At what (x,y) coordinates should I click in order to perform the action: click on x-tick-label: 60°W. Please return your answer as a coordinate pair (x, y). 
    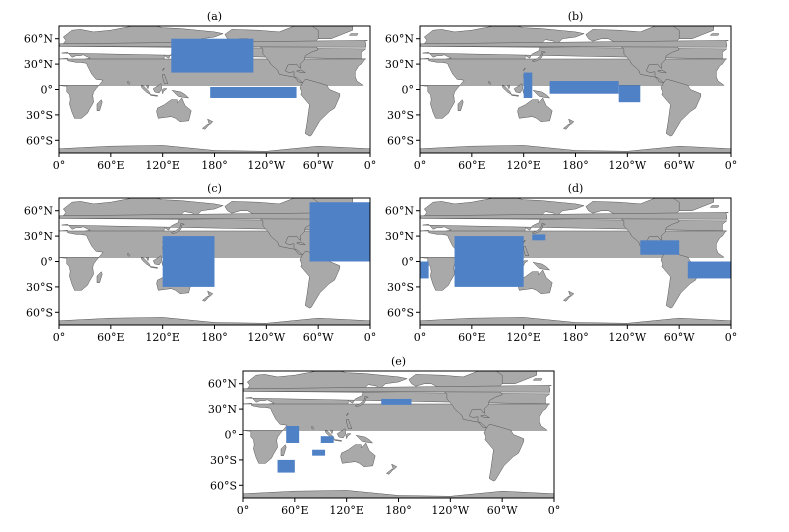
    Looking at the image, I should click on (318, 337).